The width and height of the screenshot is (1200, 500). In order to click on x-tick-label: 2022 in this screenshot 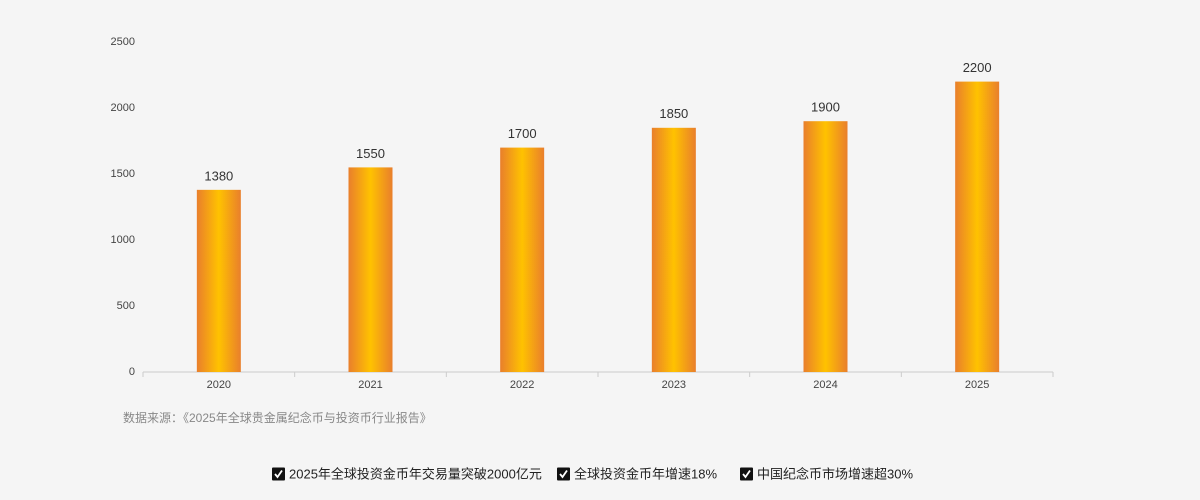, I will do `click(522, 385)`.